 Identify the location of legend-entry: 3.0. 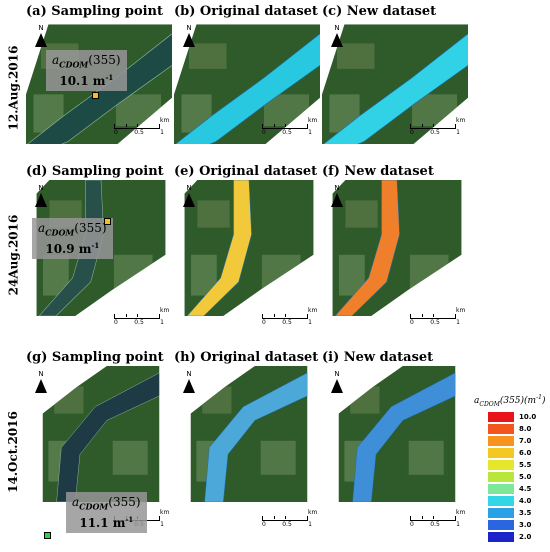
(512, 525).